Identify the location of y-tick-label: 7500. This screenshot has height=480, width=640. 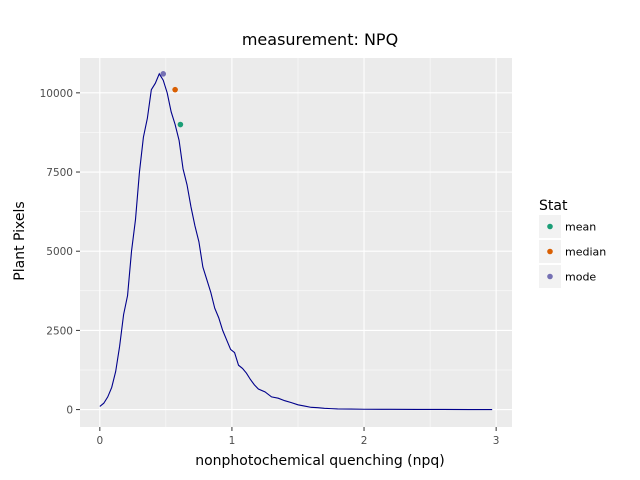
(59, 173).